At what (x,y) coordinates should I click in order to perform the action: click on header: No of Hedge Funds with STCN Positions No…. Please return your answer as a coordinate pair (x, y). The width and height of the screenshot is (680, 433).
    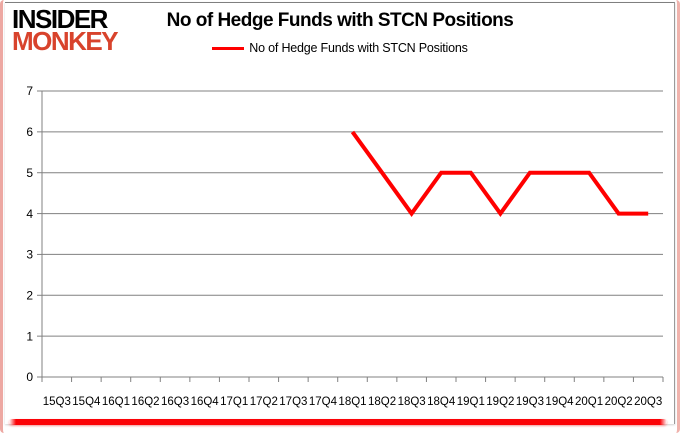
    Looking at the image, I should click on (340, 32).